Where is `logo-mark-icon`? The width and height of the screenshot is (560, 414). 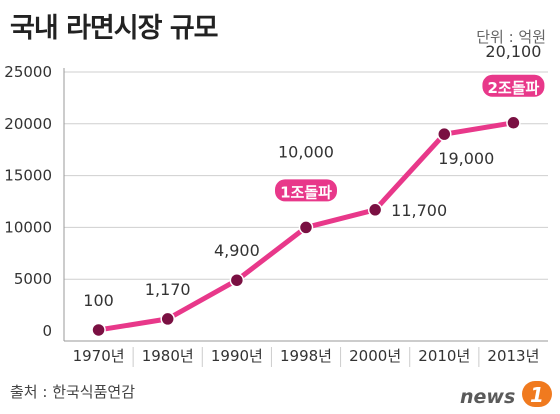 logo-mark-icon is located at coordinates (537, 394).